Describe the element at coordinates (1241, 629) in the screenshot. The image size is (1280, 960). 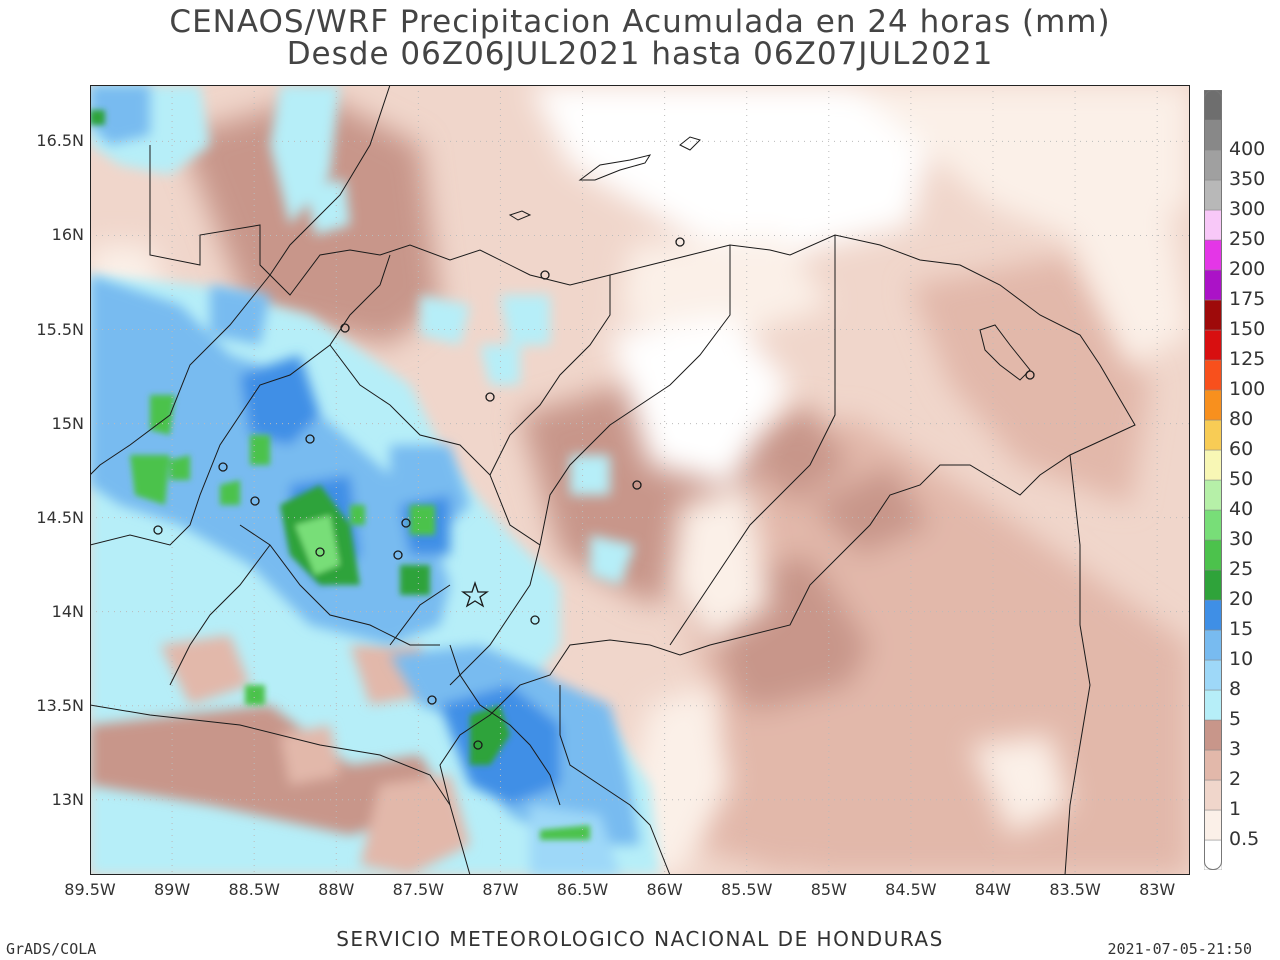
I see `colorbar-level-label: 15` at that location.